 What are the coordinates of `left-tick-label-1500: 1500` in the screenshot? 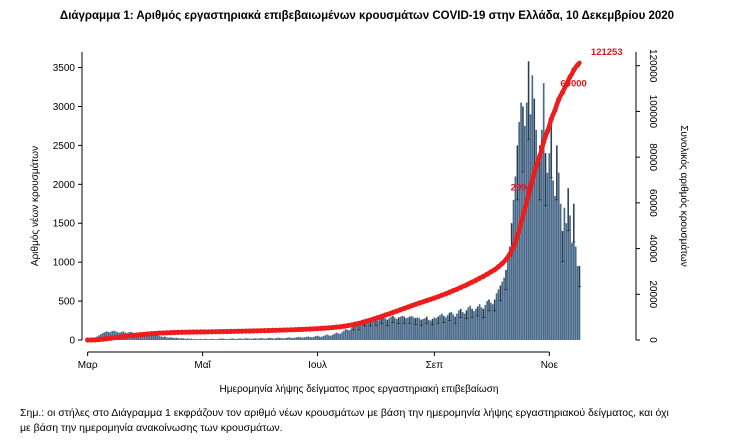 It's located at (64, 224).